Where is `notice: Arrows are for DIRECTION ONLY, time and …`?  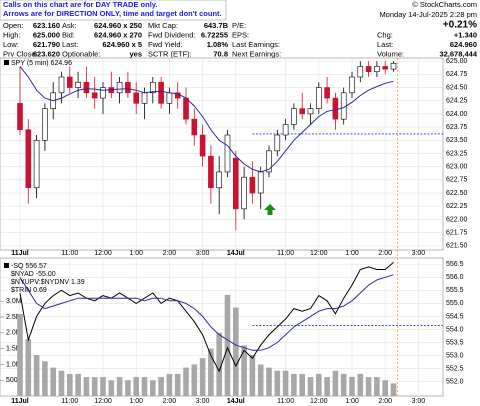
notice: Arrows are for DIRECTION ONLY, time and … is located at coordinates (112, 13).